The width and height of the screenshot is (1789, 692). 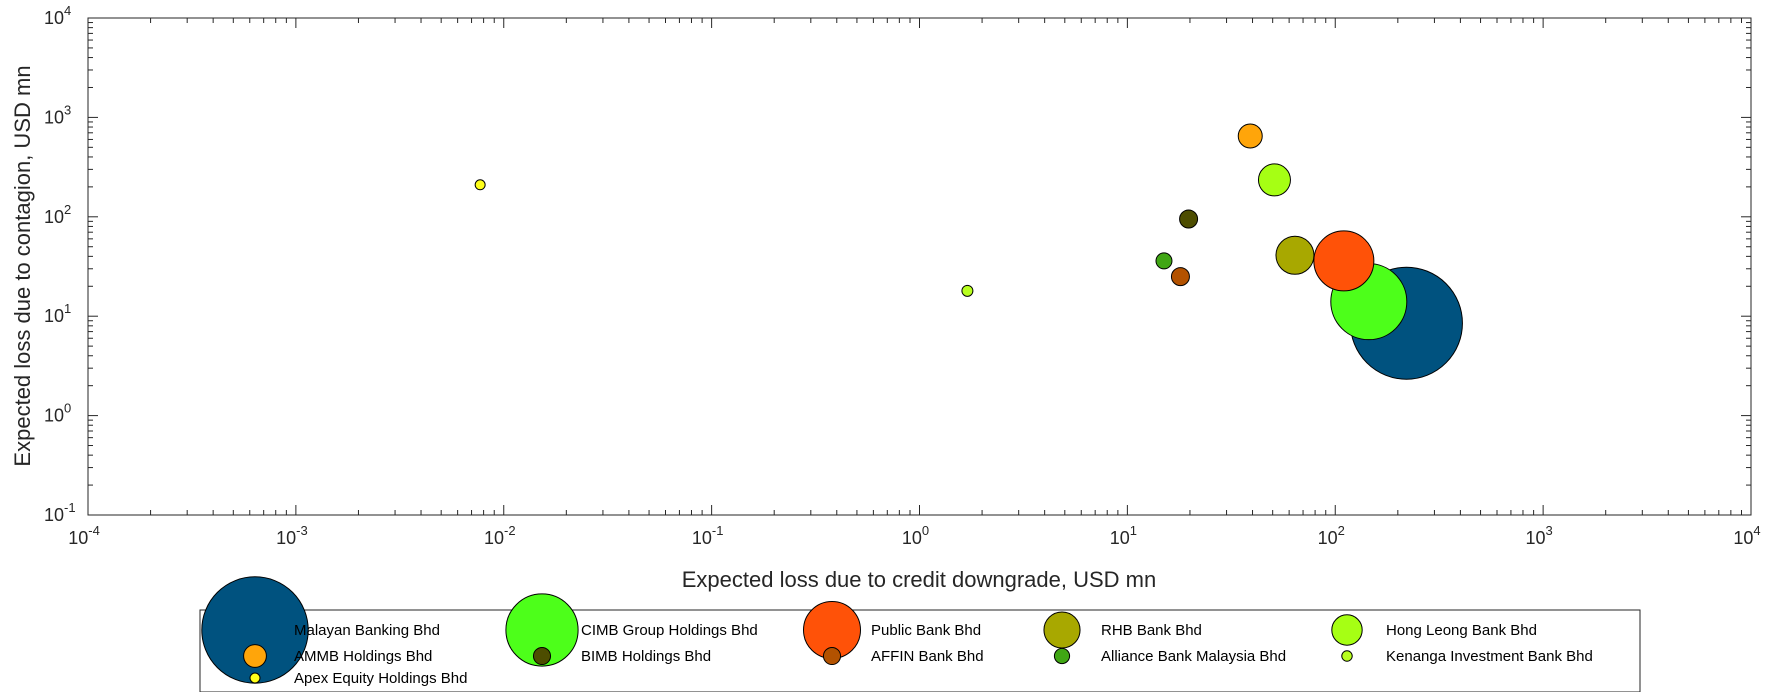 What do you see at coordinates (1151, 630) in the screenshot?
I see `legend-label: RHB Bank Bhd` at bounding box center [1151, 630].